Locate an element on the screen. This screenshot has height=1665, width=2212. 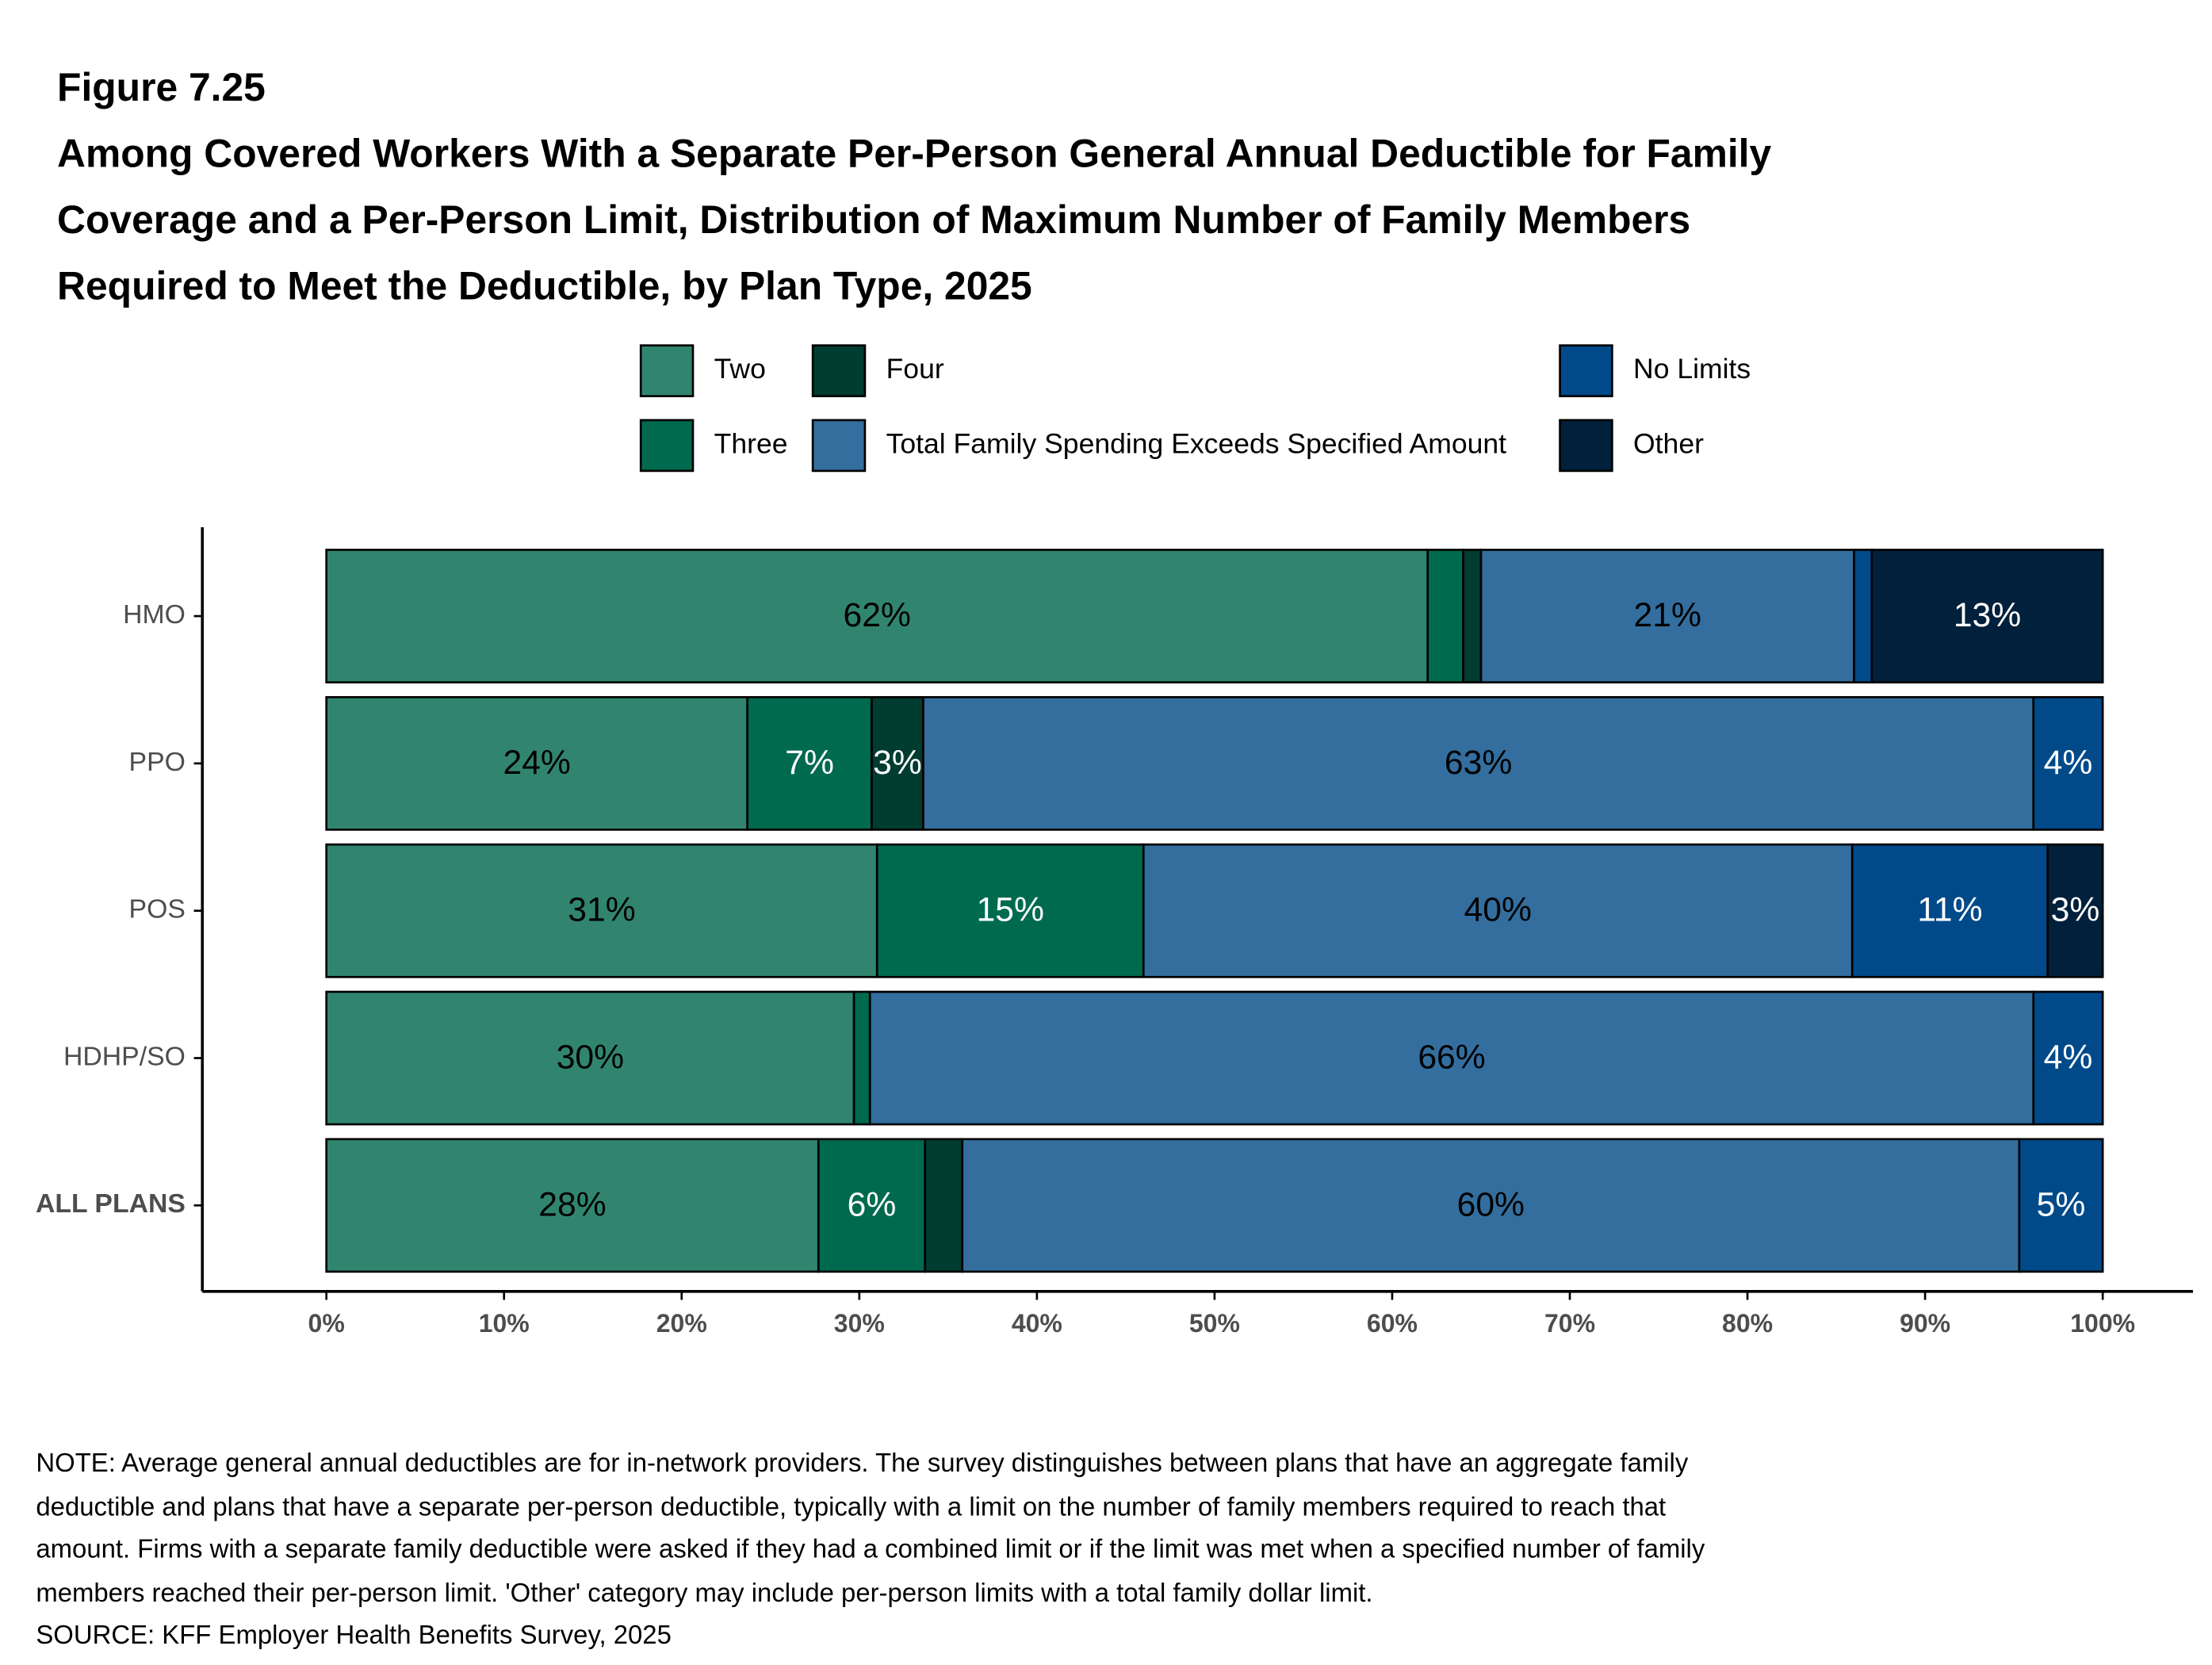
data-label: 66% is located at coordinates (1451, 1058).